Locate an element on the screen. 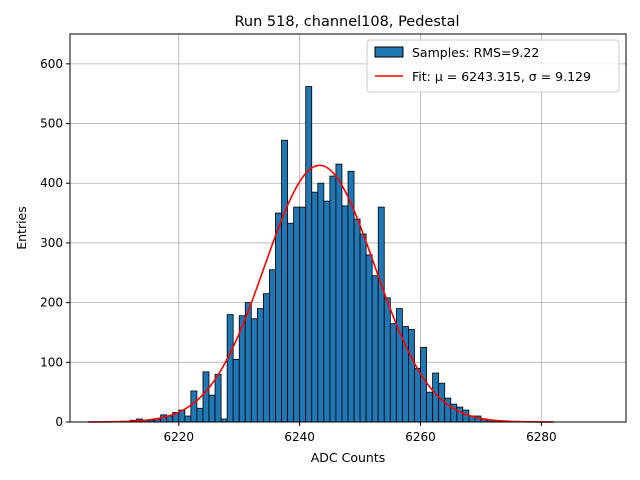 Image resolution: width=640 pixels, height=480 pixels. y-tick-label: 0 is located at coordinates (59, 422).